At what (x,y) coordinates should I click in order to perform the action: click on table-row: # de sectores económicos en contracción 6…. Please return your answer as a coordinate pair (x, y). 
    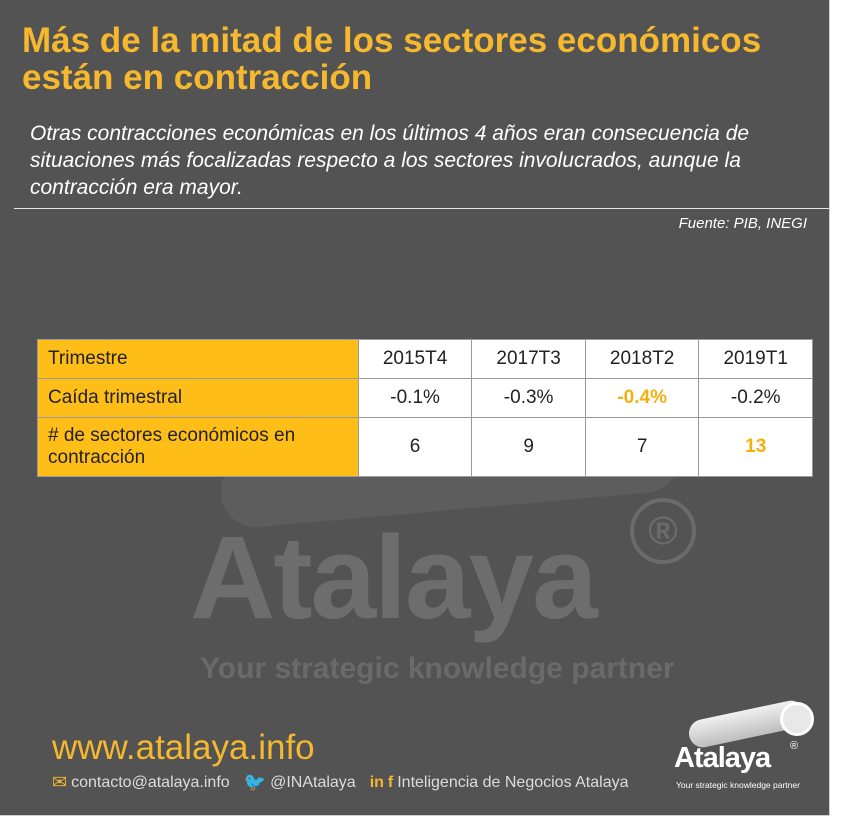
    Looking at the image, I should click on (425, 447).